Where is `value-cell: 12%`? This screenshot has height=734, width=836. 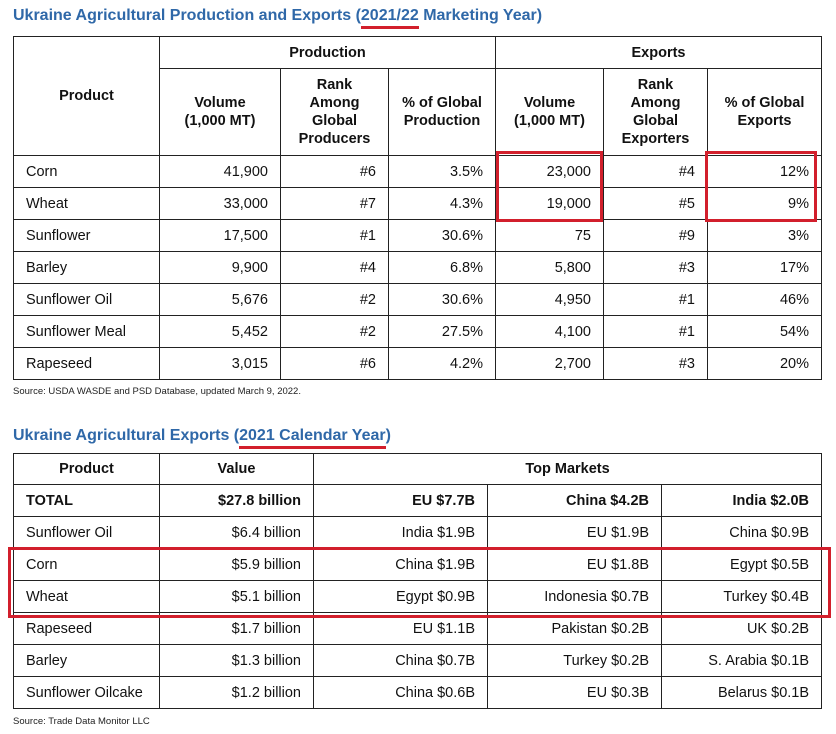 value-cell: 12% is located at coordinates (764, 171).